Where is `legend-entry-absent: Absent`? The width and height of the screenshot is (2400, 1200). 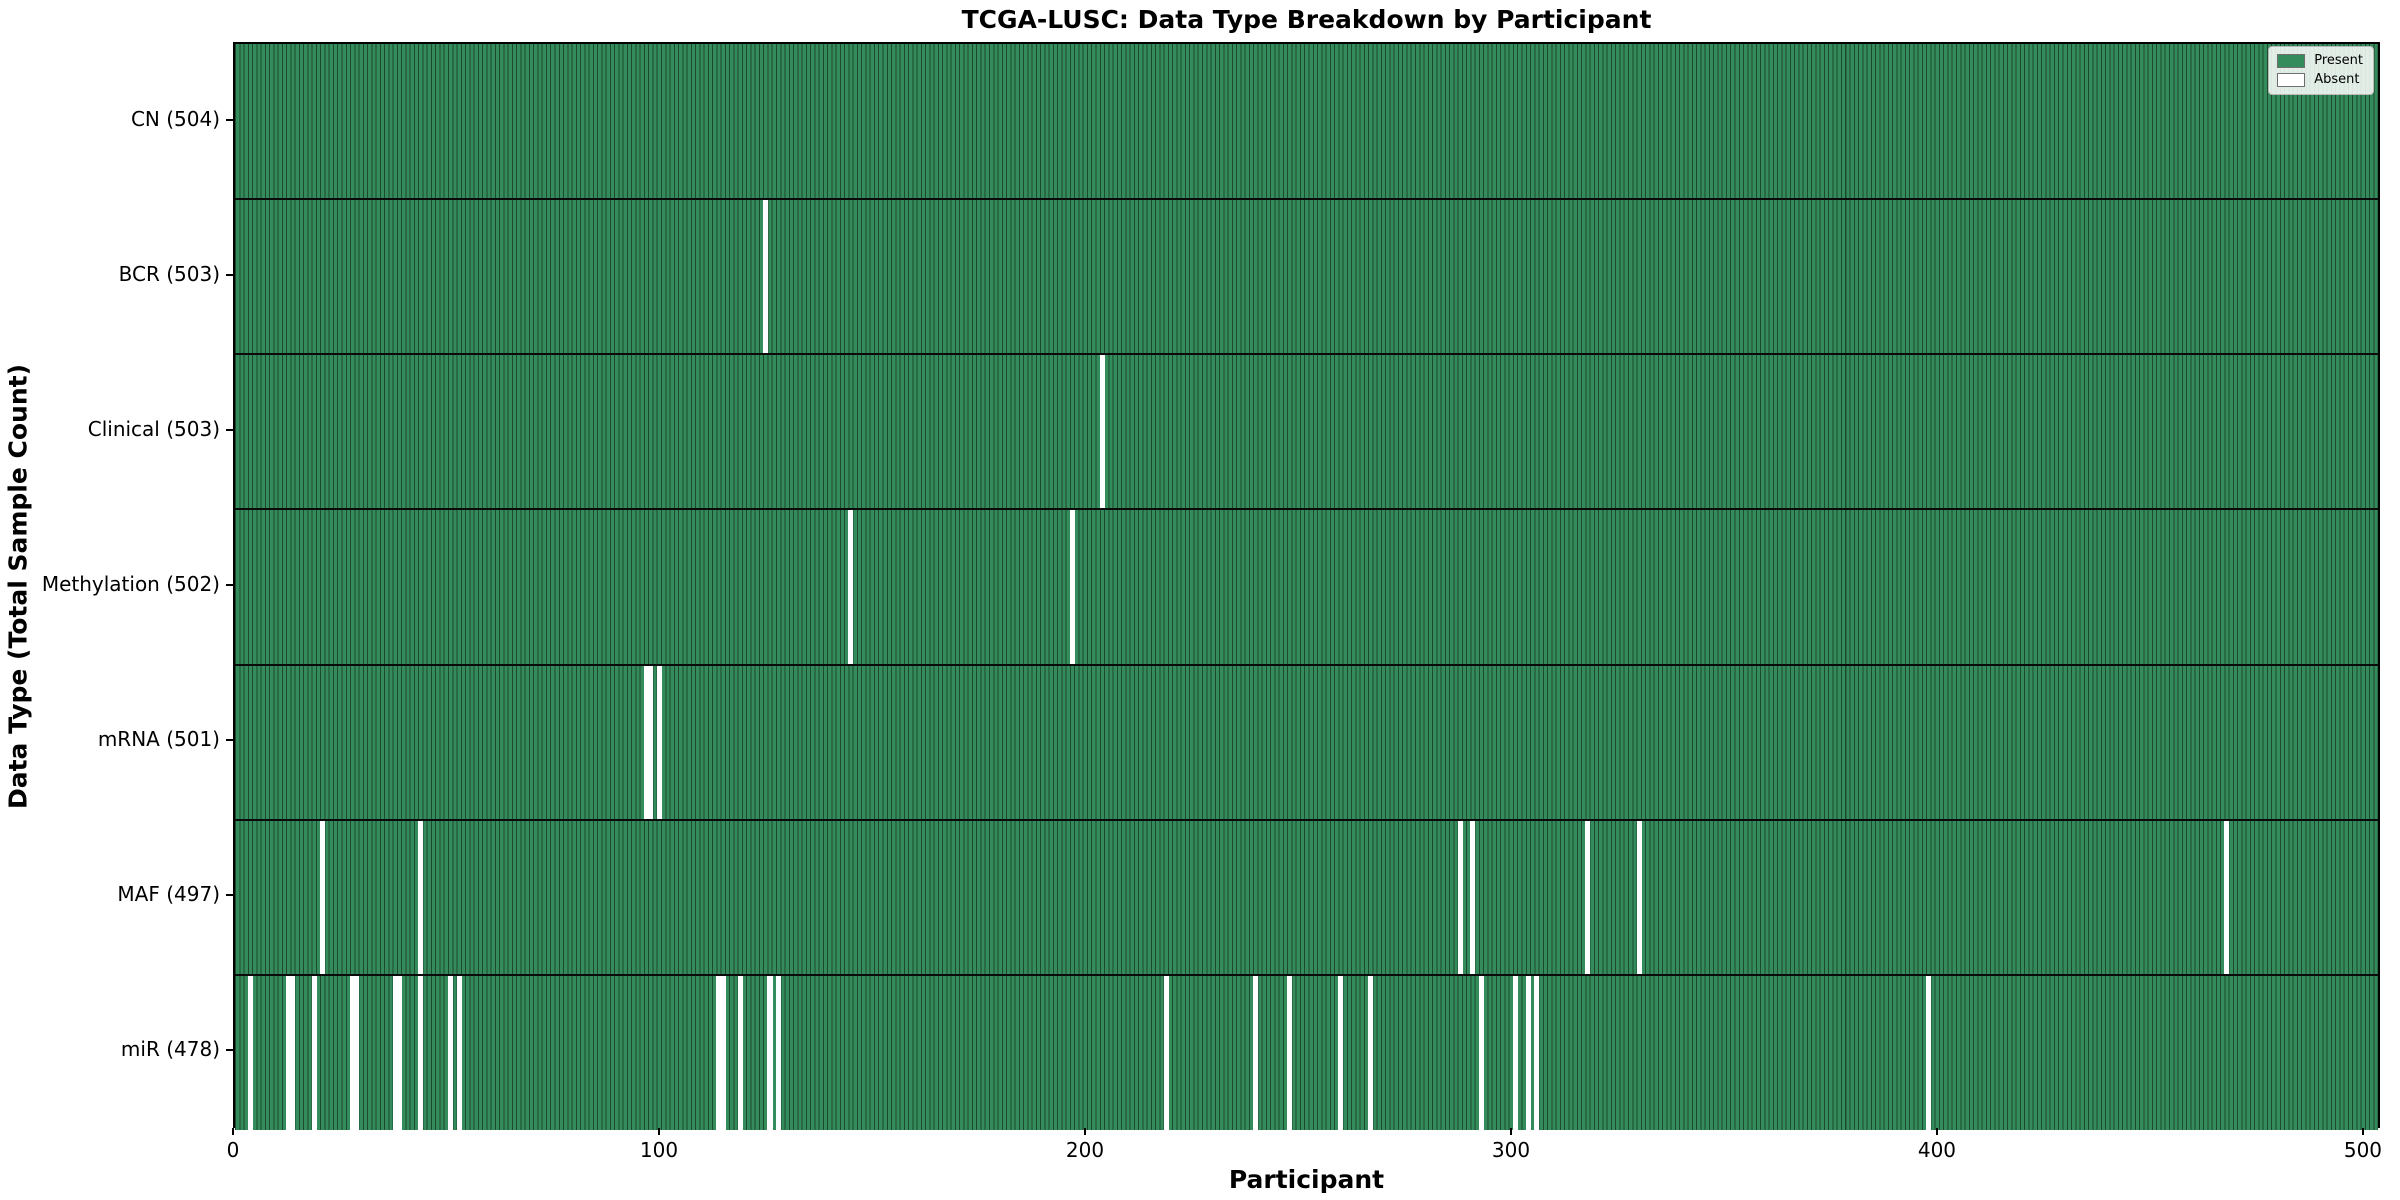
legend-entry-absent: Absent is located at coordinates (2320, 80).